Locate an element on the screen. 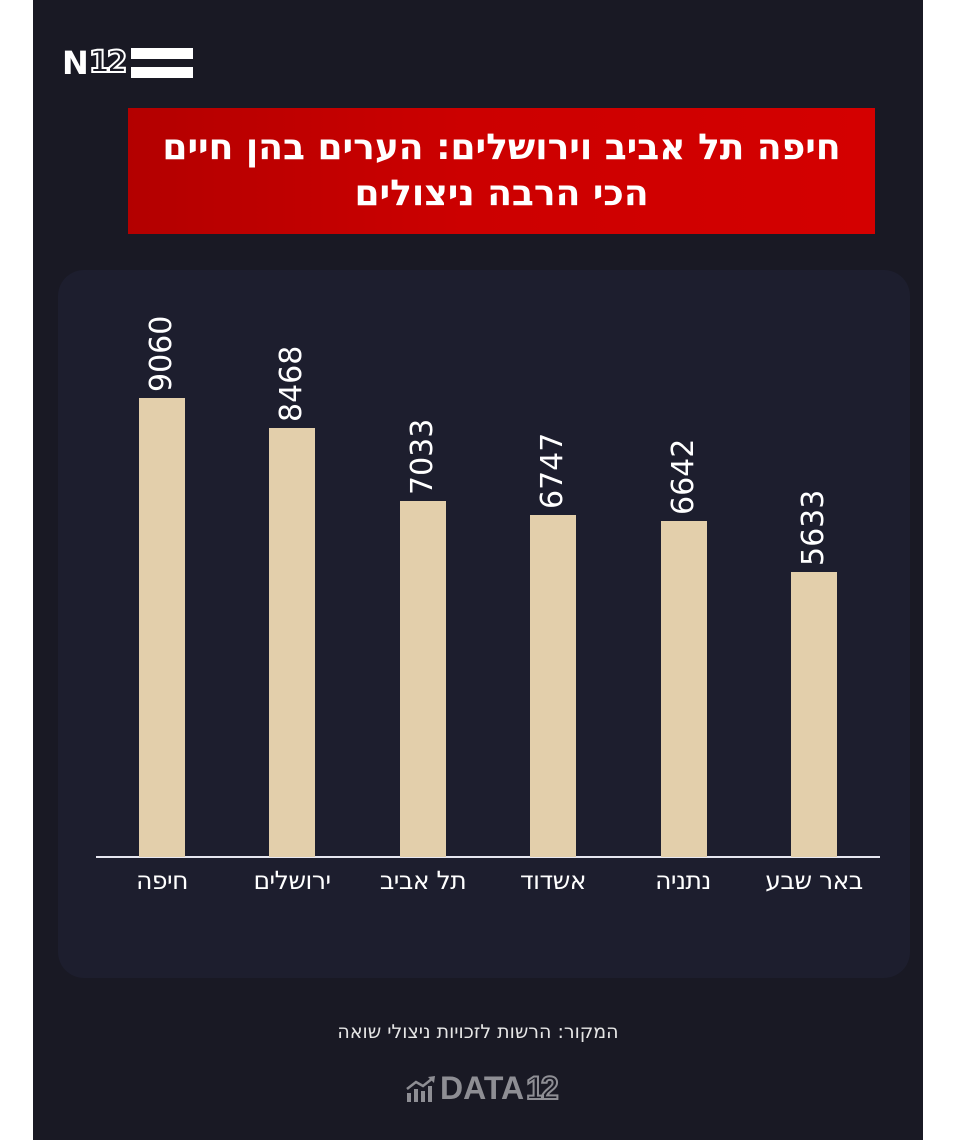 This screenshot has height=1140, width=956. bar-beer-sheva is located at coordinates (814, 714).